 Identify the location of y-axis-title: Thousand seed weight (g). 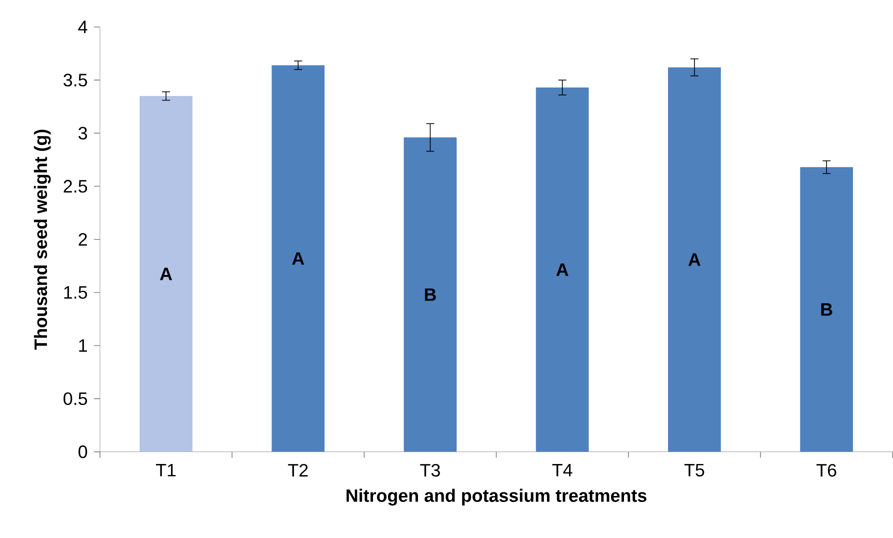
(42, 240).